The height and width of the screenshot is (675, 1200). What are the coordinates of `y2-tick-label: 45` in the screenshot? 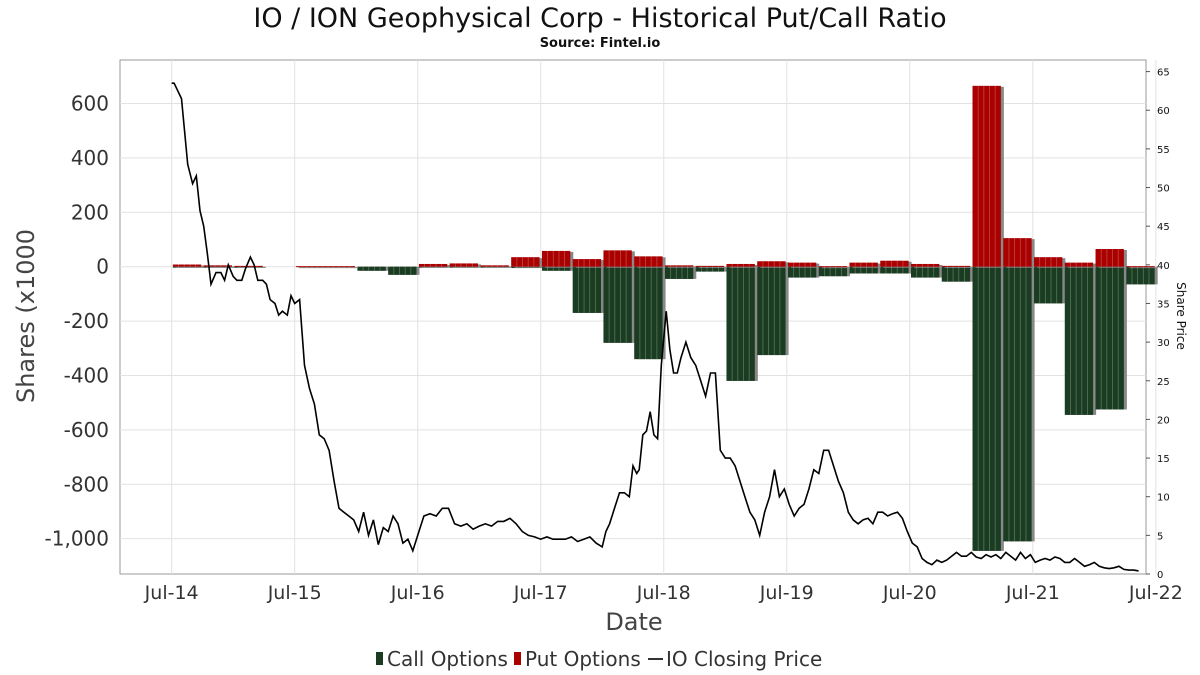 It's located at (1163, 227).